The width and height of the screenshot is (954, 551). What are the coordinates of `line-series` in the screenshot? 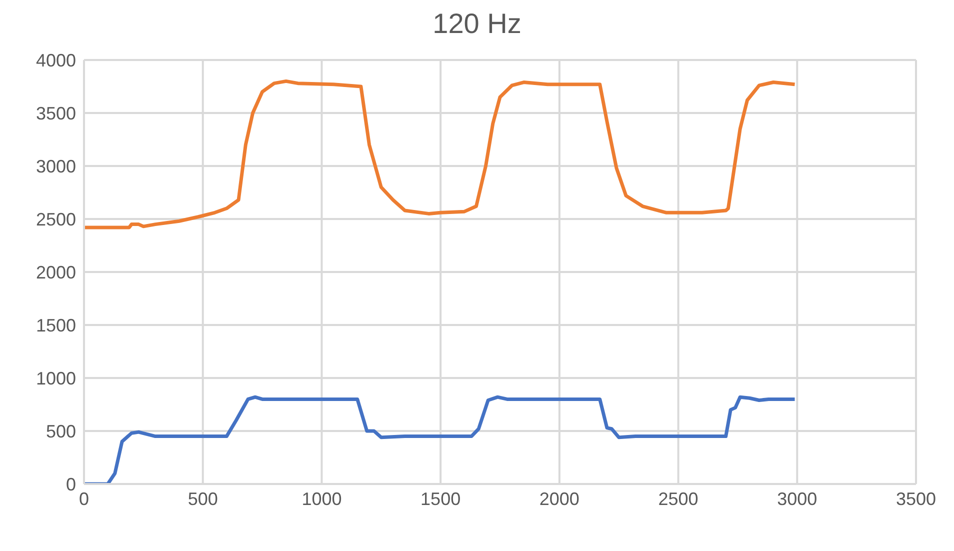 It's located at (440, 439).